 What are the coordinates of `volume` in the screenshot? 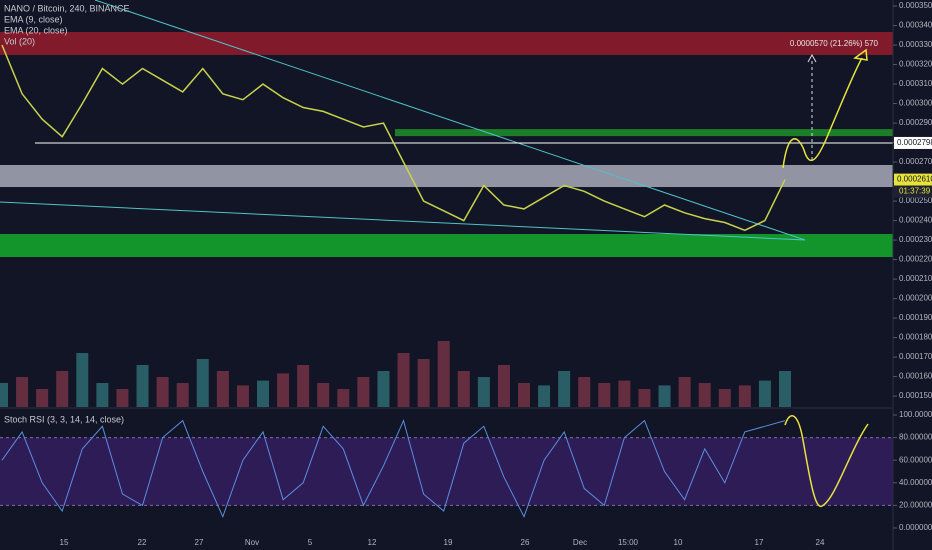 It's located at (395, 374).